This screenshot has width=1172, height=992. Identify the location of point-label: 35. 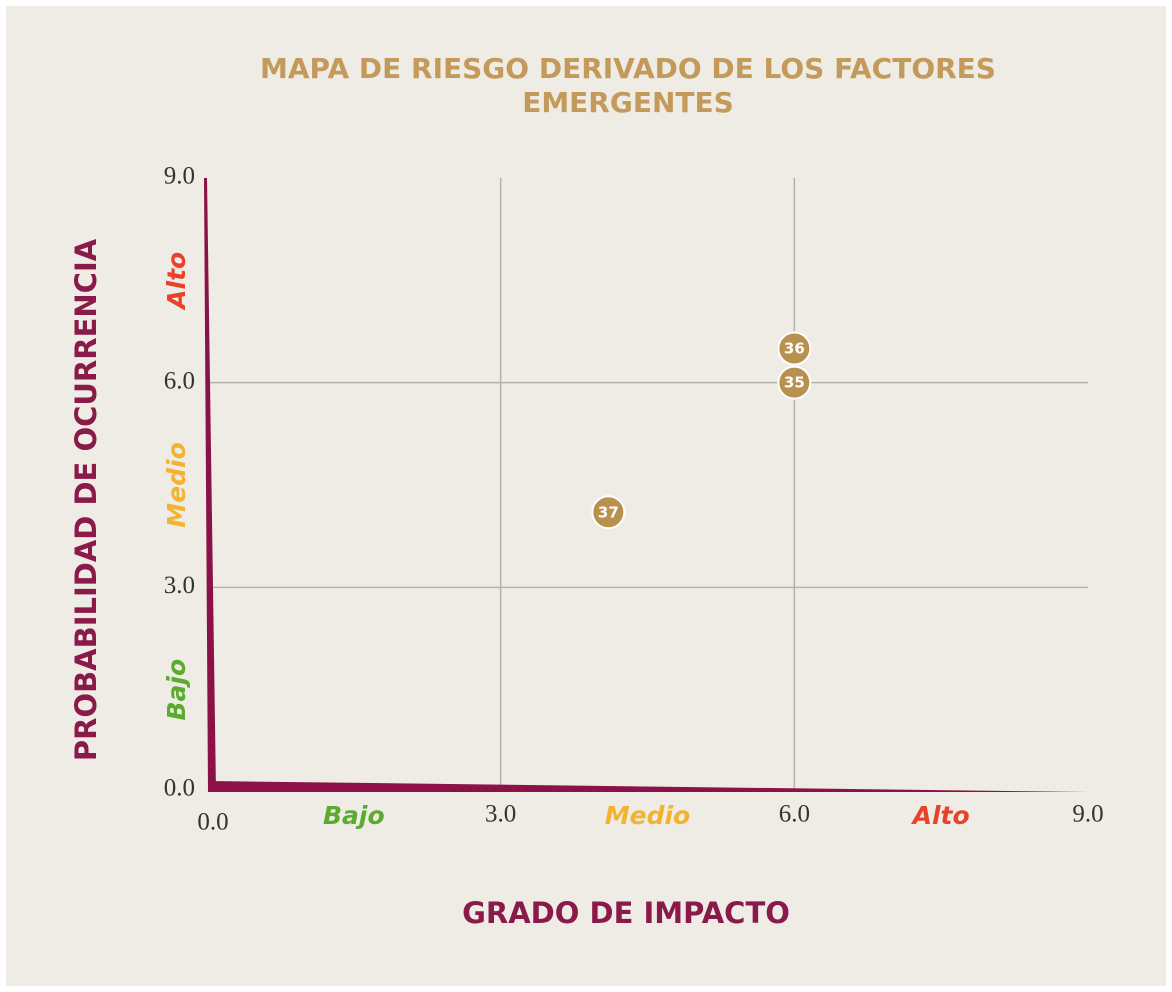
(794, 383).